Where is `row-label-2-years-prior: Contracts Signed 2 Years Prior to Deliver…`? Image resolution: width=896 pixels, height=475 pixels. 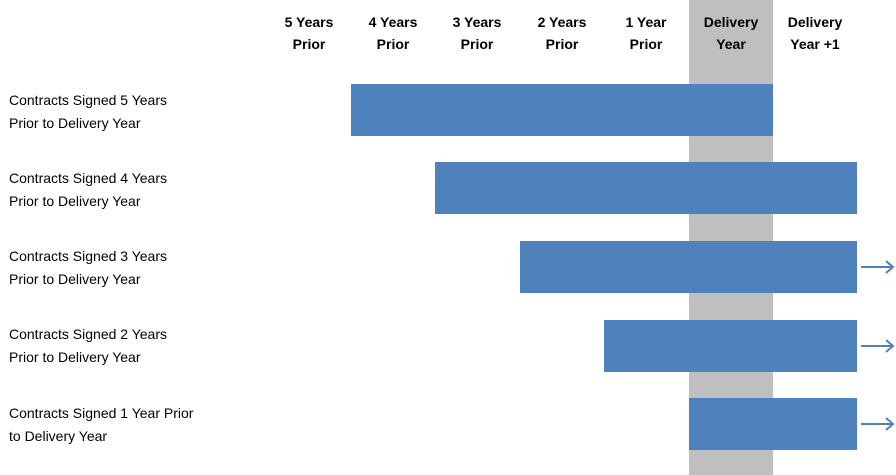
row-label-2-years-prior: Contracts Signed 2 Years Prior to Deliver… is located at coordinates (88, 345).